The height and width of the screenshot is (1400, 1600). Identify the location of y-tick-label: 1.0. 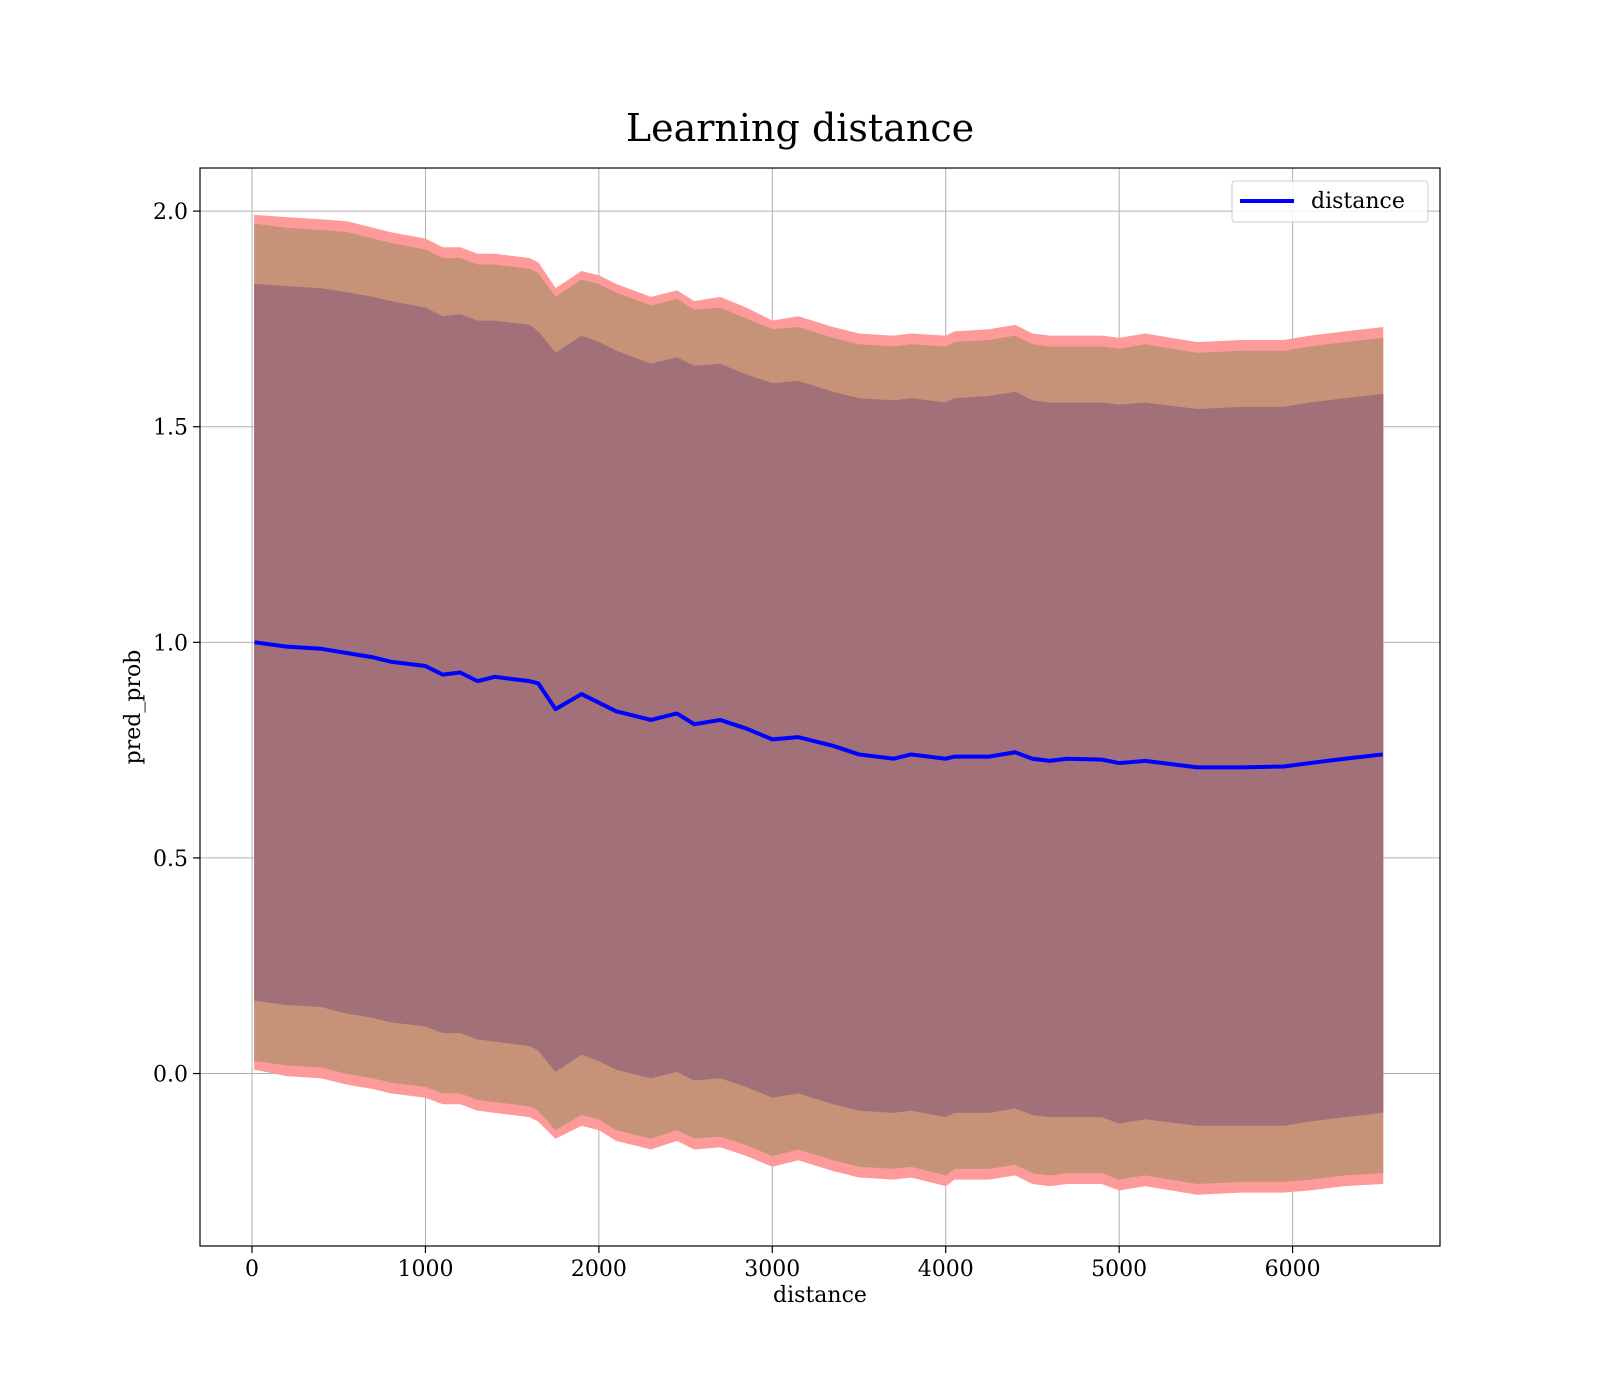
(170, 643).